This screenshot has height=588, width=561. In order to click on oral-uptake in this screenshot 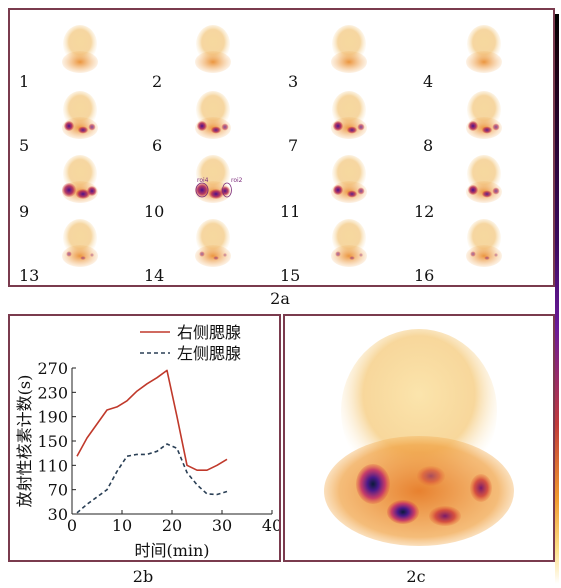, I will do `click(431, 476)`.